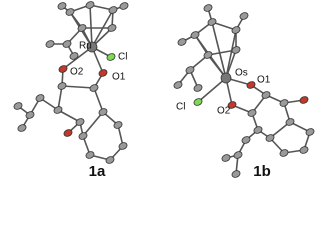 This screenshot has width=331, height=240. I want to click on panel-label: 1b, so click(262, 171).